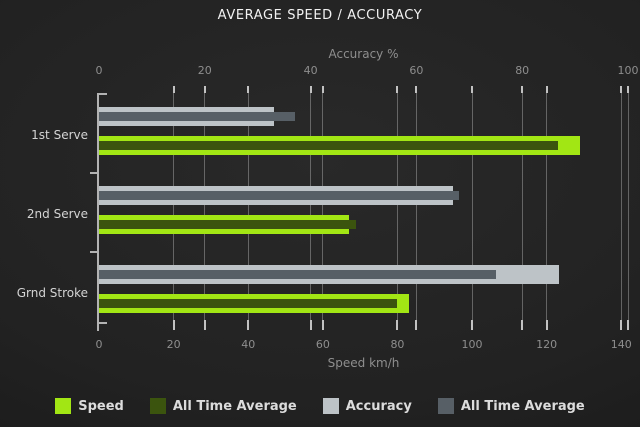  Describe the element at coordinates (101, 406) in the screenshot. I see `legend-label: Speed` at that location.